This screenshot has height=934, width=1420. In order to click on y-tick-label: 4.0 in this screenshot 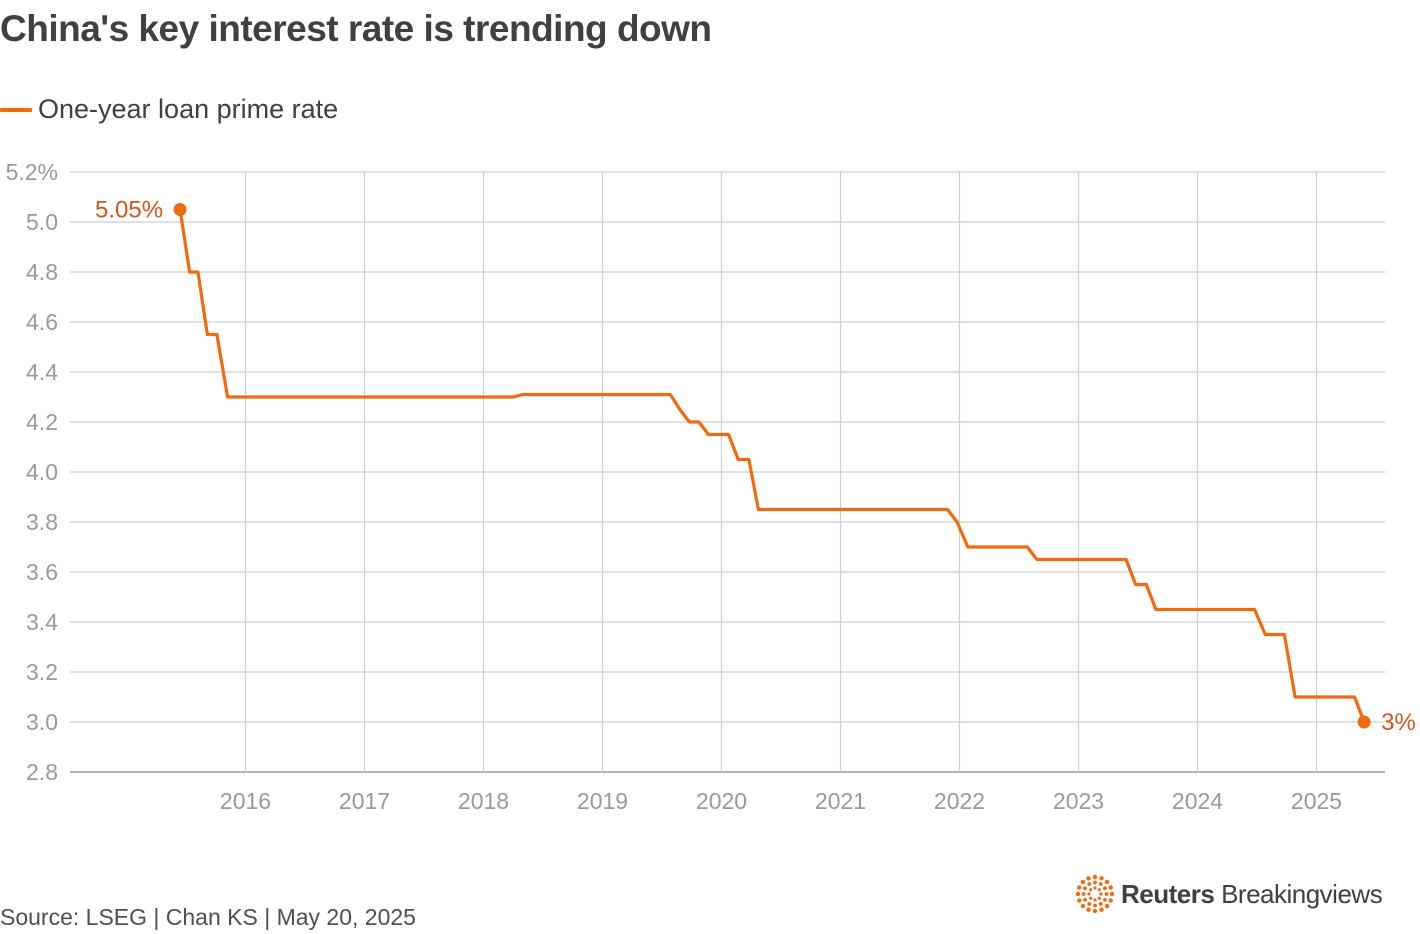, I will do `click(42, 472)`.